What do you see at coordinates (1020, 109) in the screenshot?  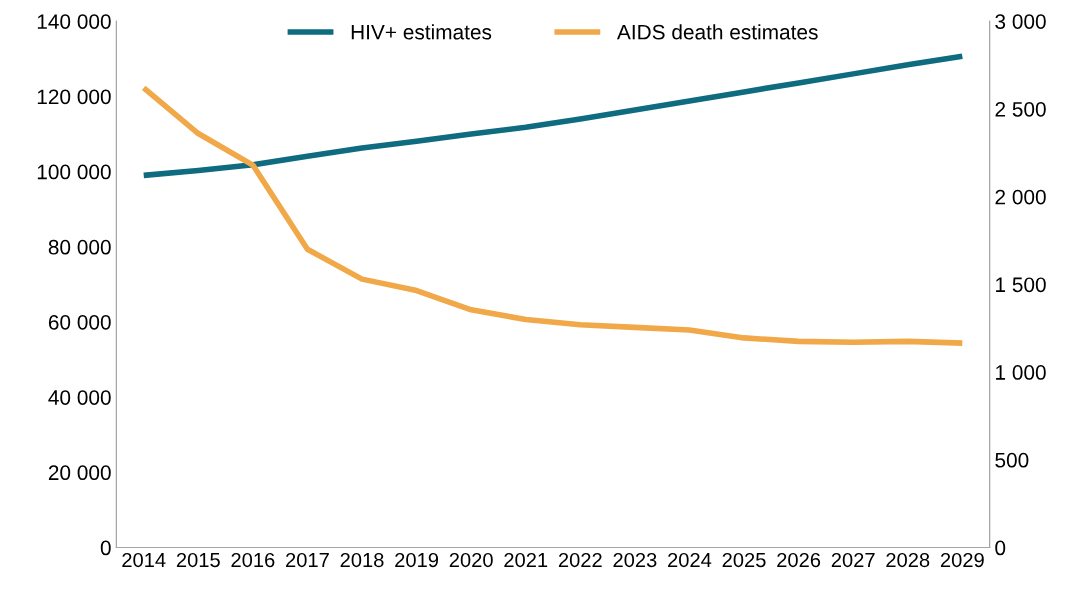 I see `y2-tick-label: 2 500` at bounding box center [1020, 109].